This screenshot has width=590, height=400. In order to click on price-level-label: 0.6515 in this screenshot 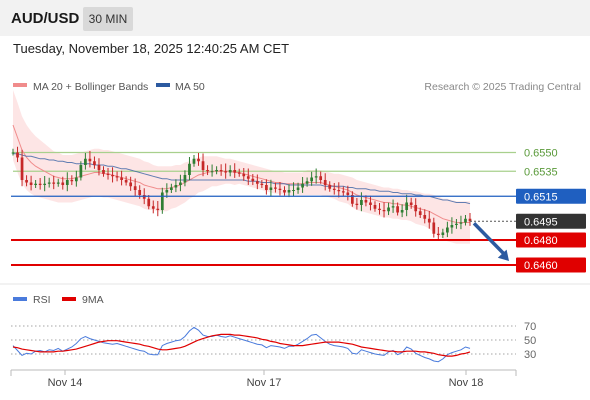, I will do `click(541, 197)`.